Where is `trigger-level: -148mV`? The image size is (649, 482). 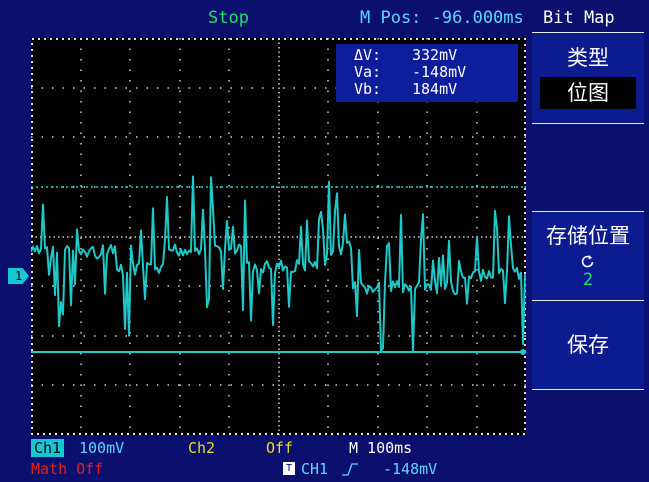 trigger-level: -148mV is located at coordinates (410, 469).